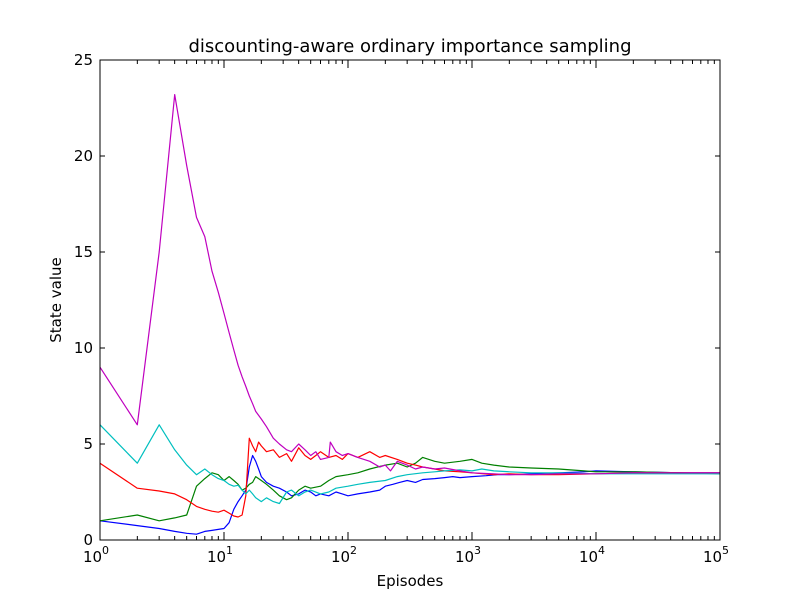  I want to click on x-tick-label: 10⁰, so click(96, 555).